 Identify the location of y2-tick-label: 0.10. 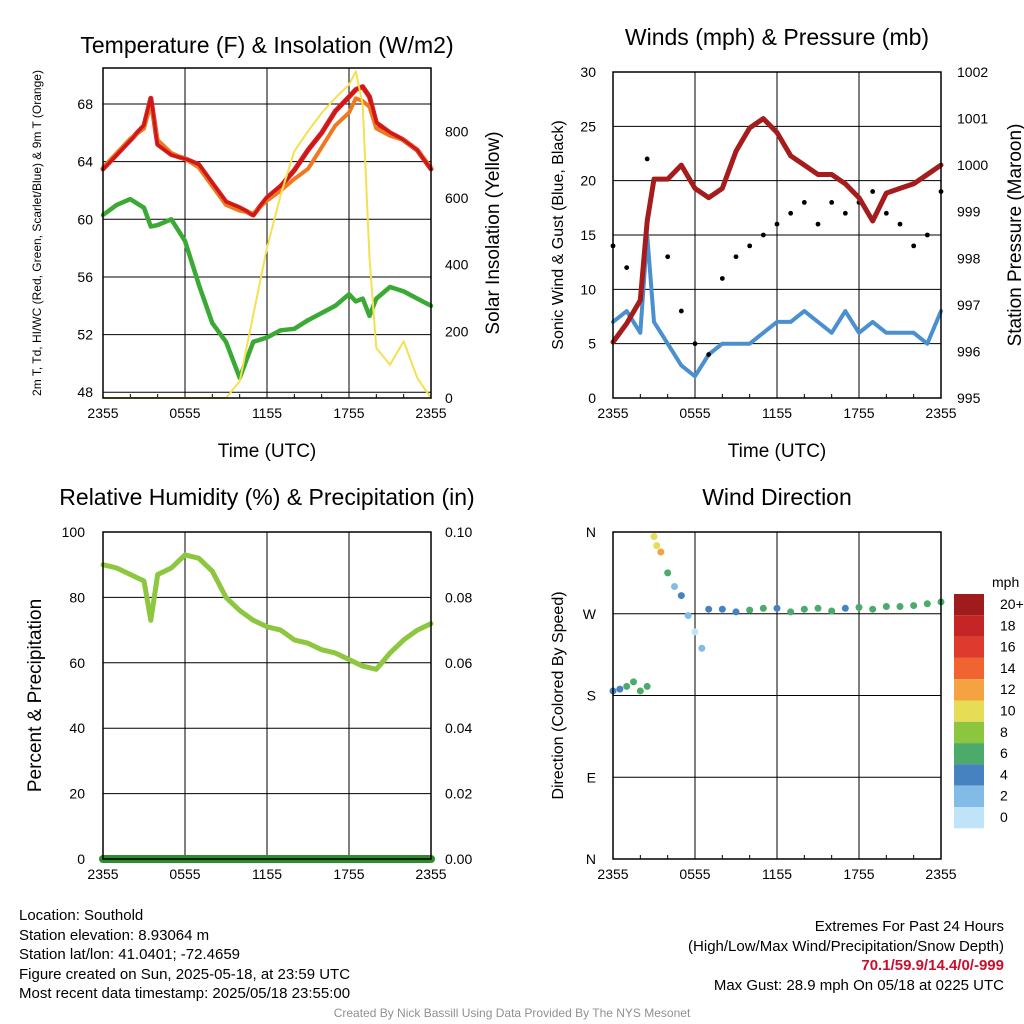
(458, 532).